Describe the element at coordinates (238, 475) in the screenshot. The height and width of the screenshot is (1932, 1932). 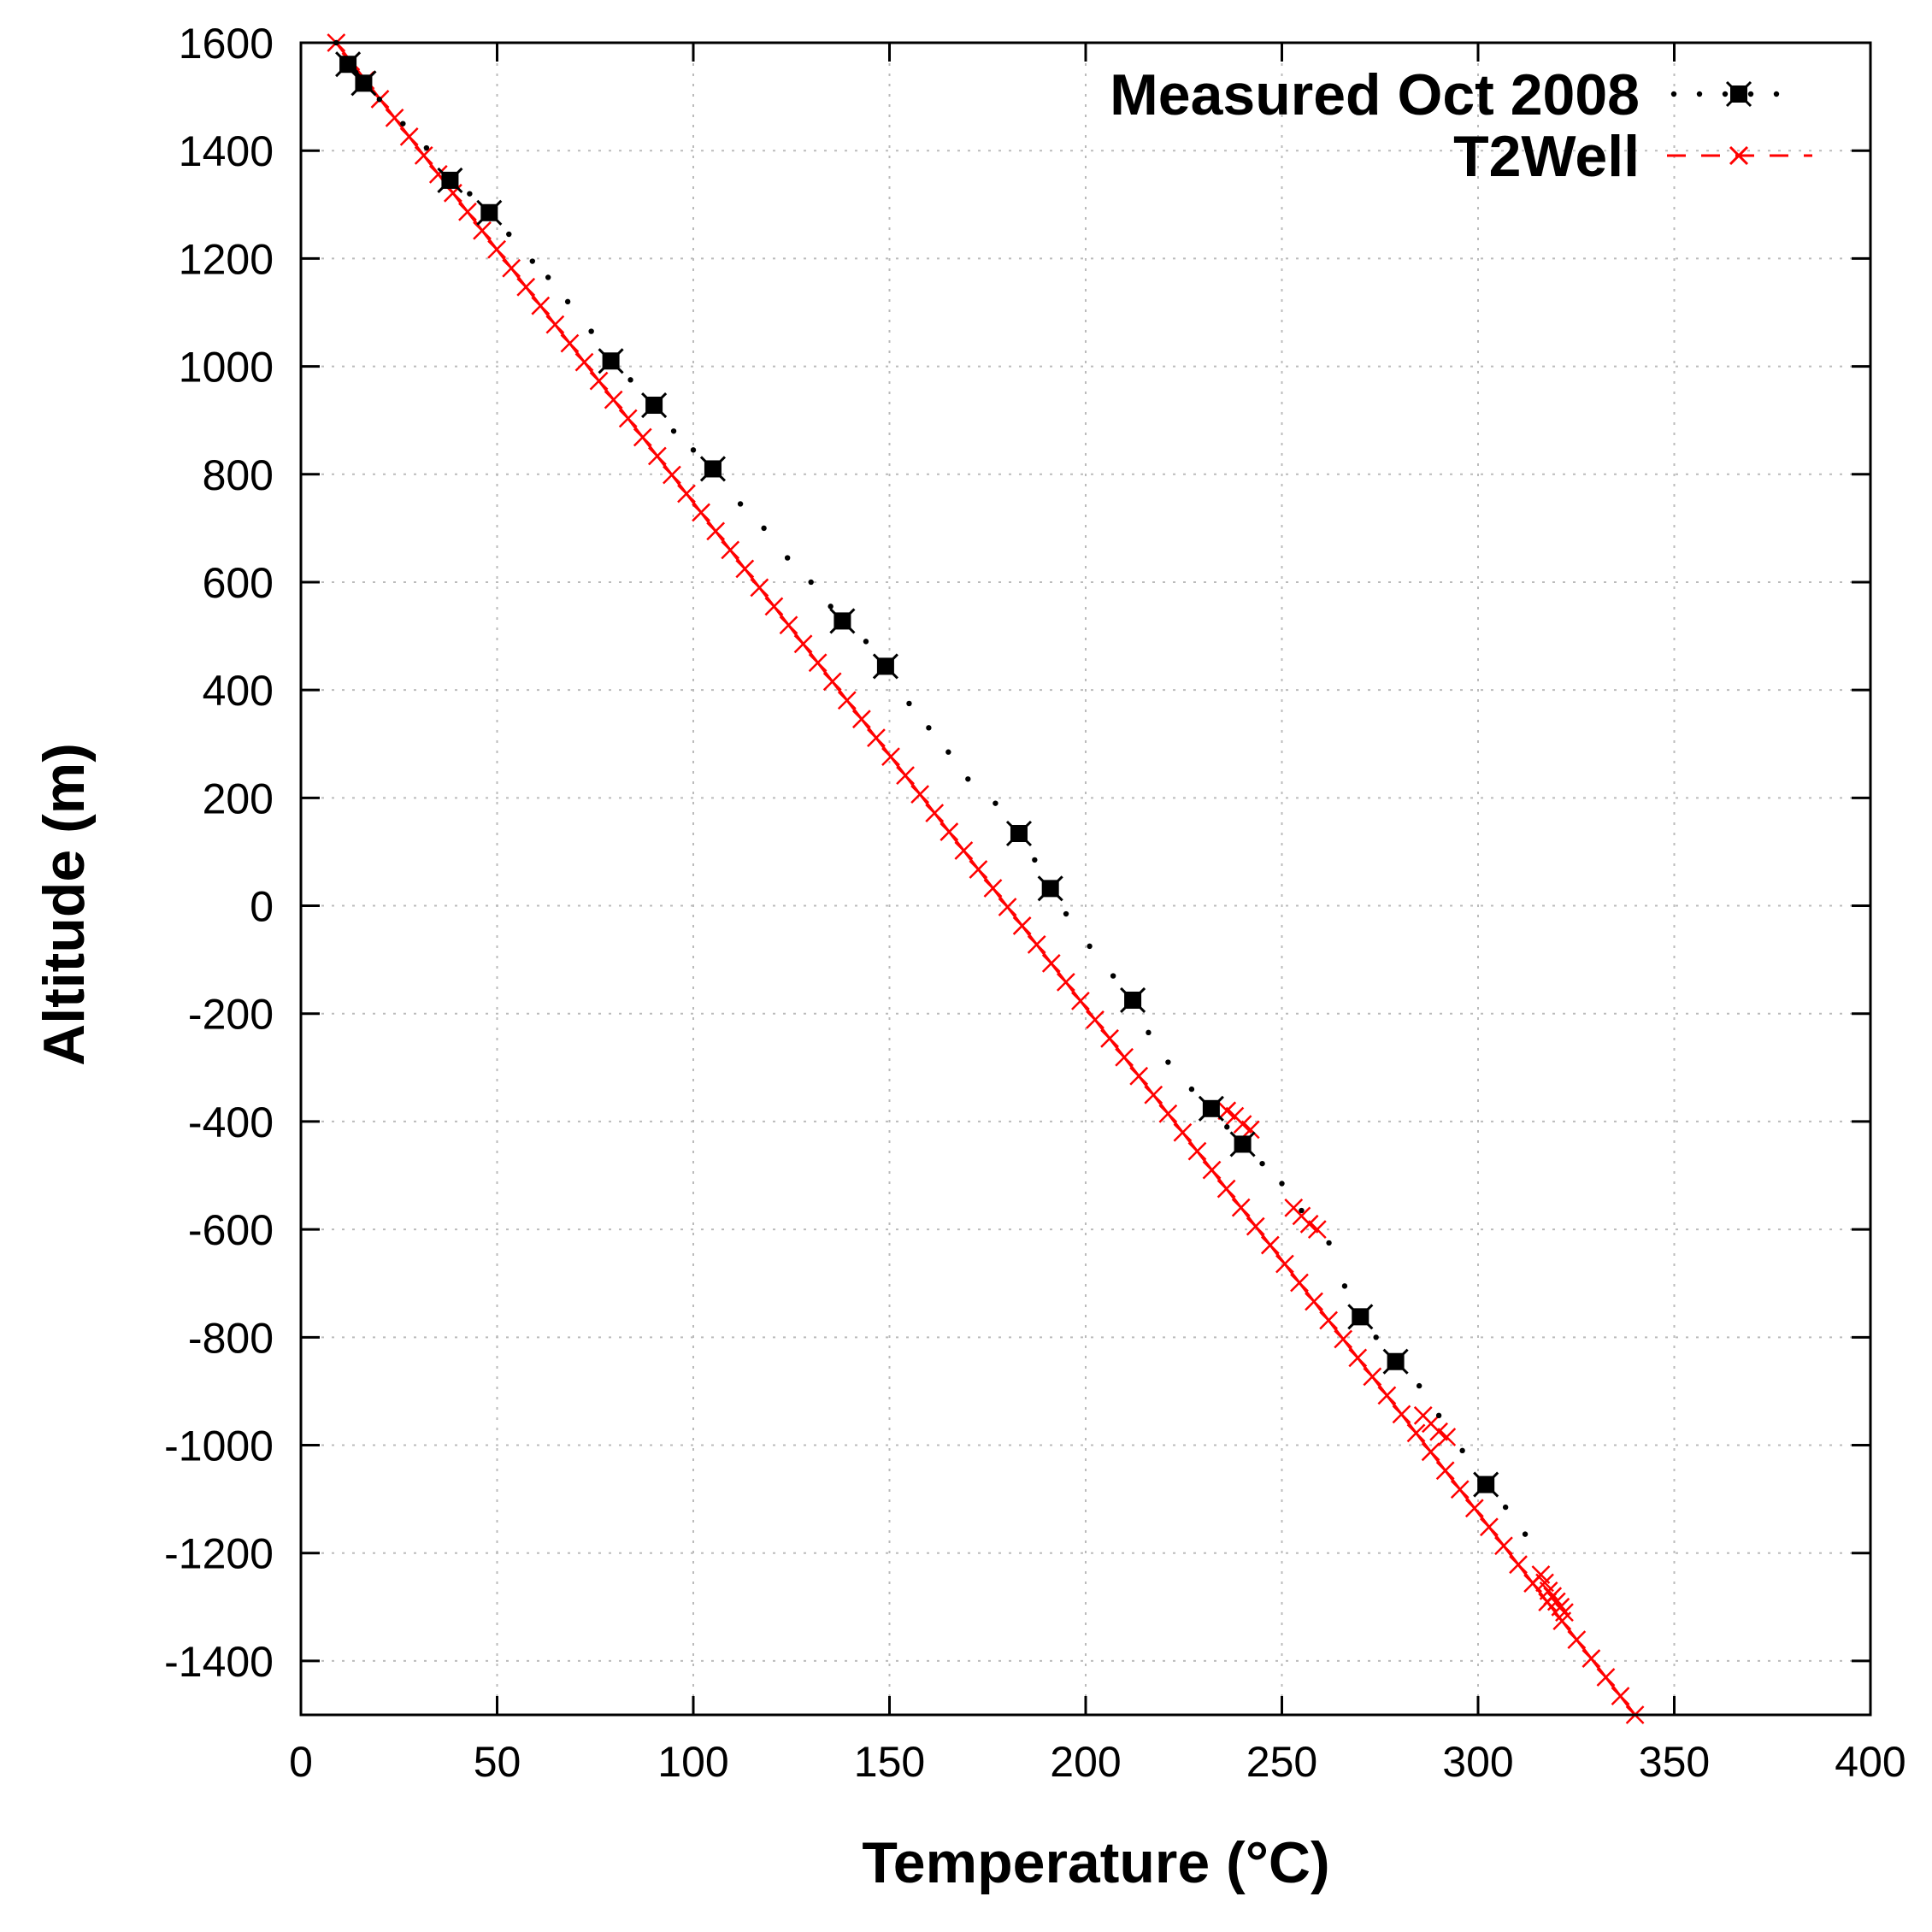
I see `y-tick-label: 800` at that location.